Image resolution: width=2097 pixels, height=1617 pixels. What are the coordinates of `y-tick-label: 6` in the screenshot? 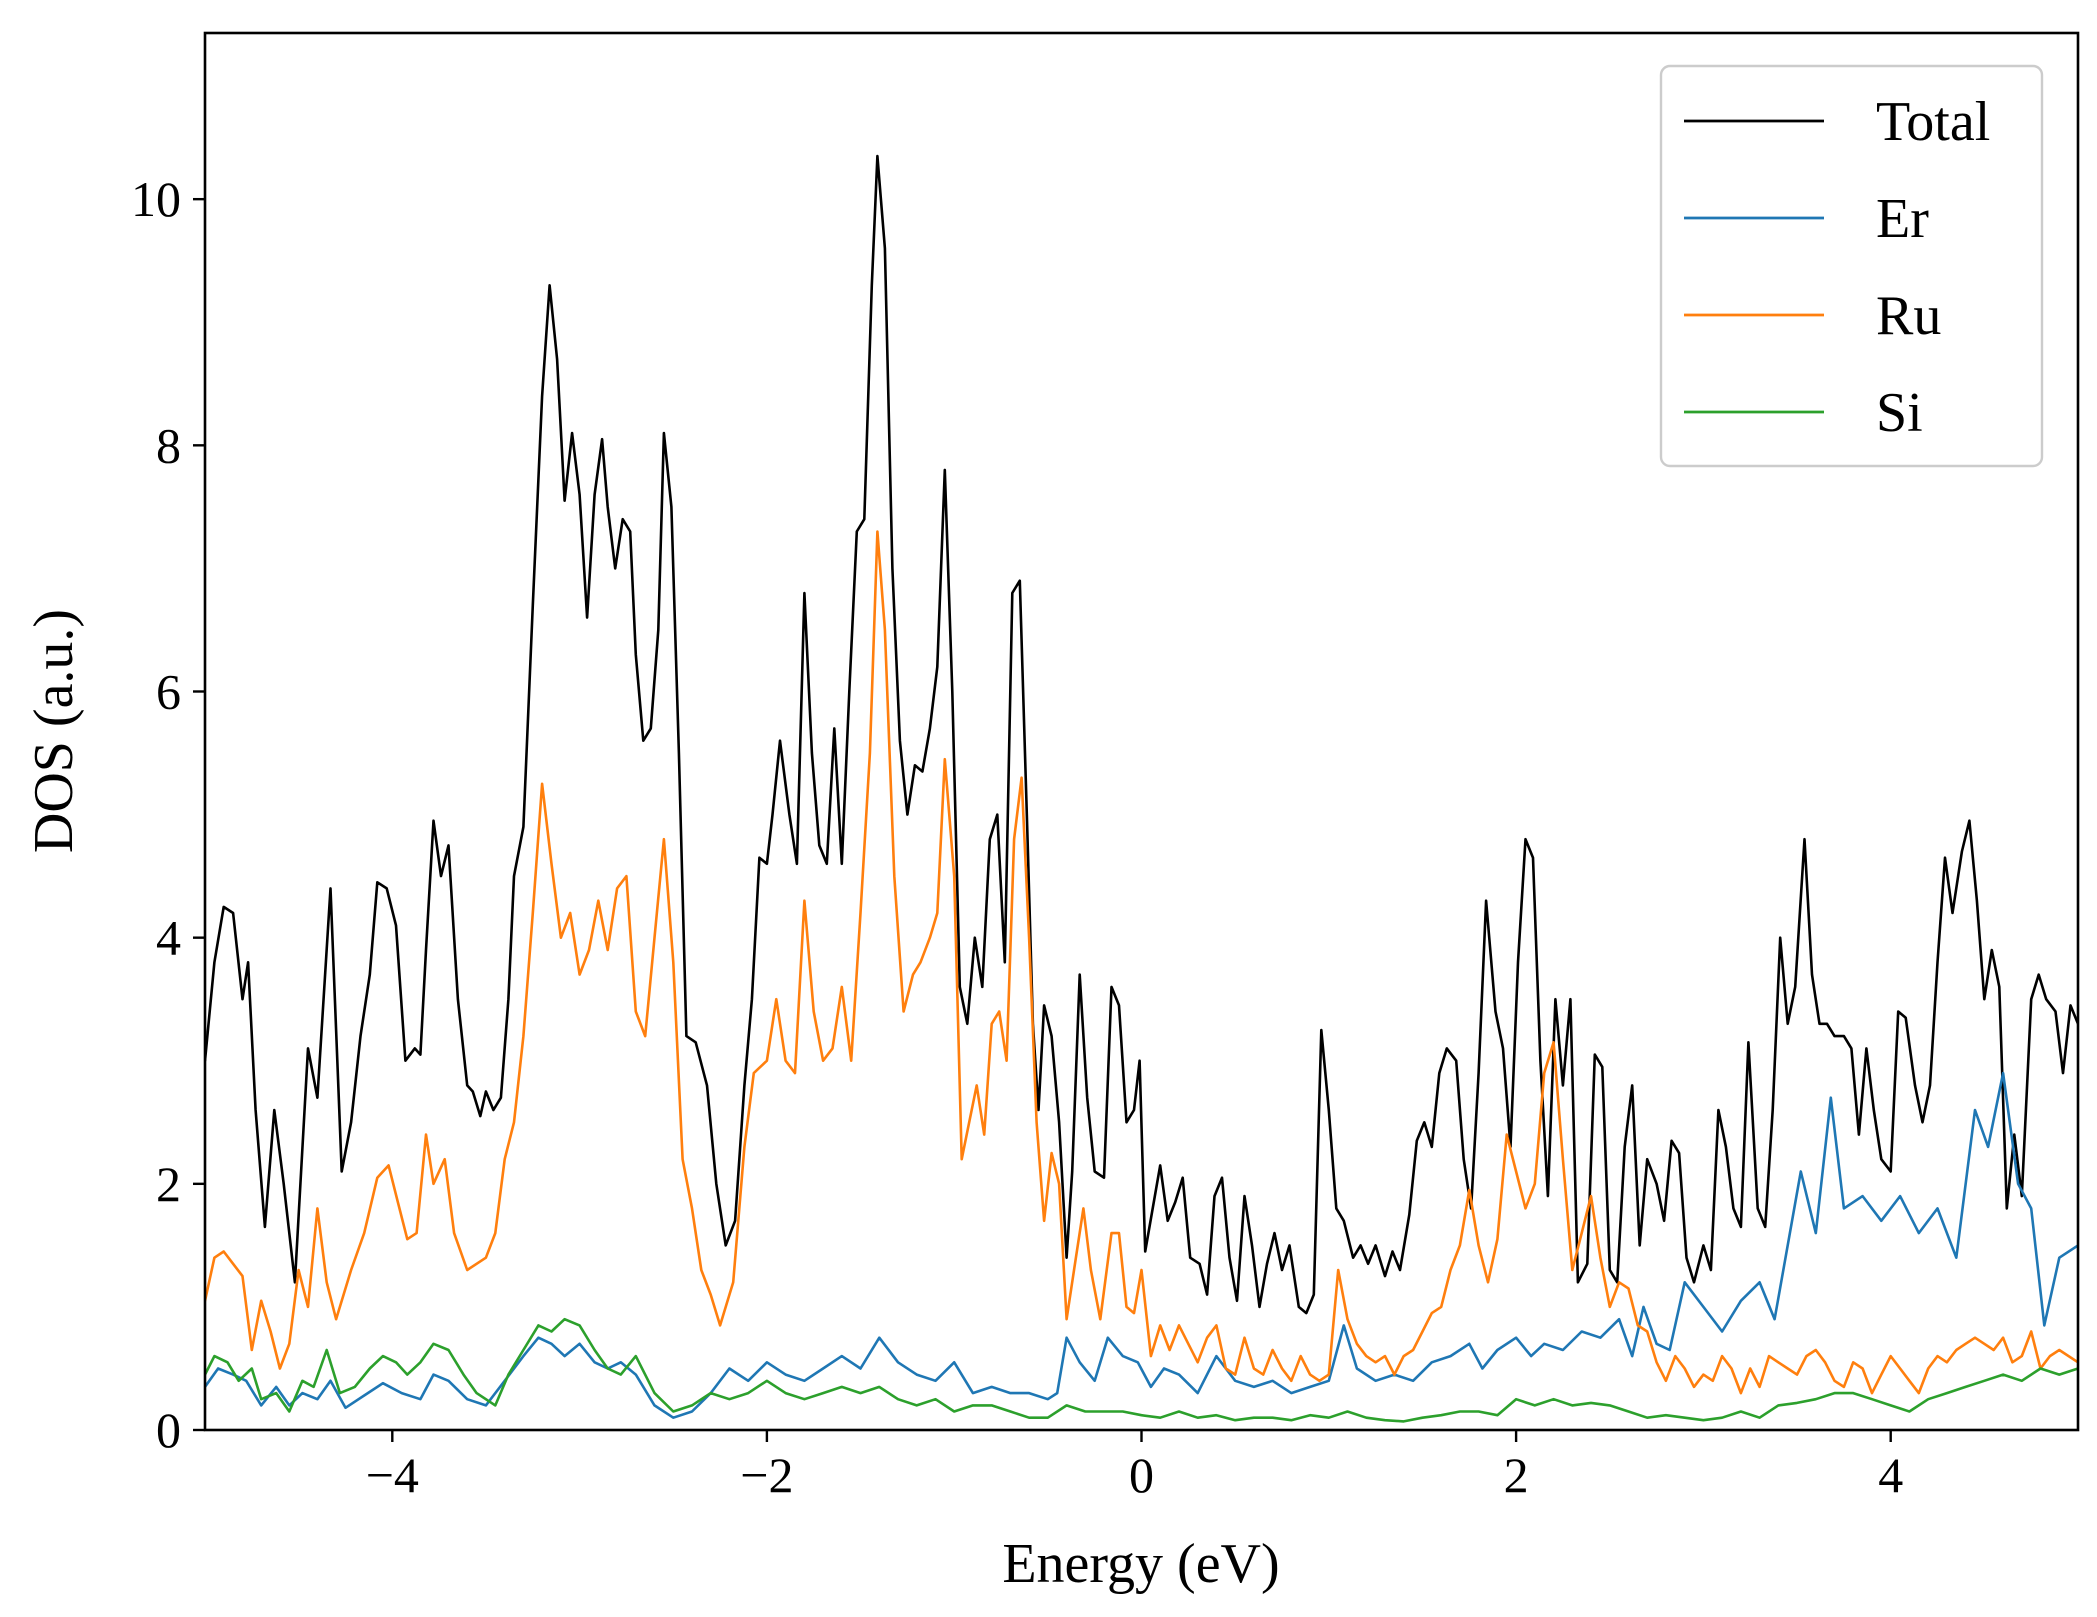 It's located at (168, 691).